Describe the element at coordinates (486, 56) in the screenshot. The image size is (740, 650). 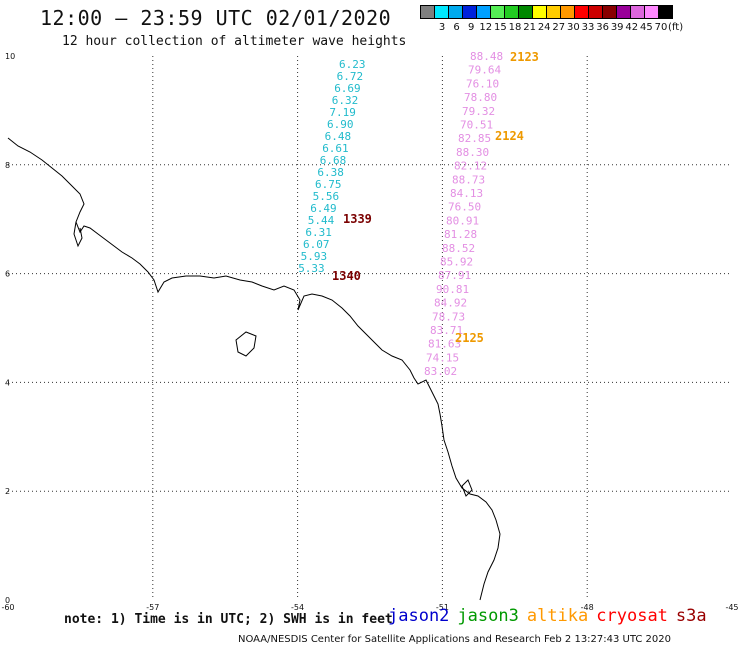
I see `swh-value: 88.48` at that location.